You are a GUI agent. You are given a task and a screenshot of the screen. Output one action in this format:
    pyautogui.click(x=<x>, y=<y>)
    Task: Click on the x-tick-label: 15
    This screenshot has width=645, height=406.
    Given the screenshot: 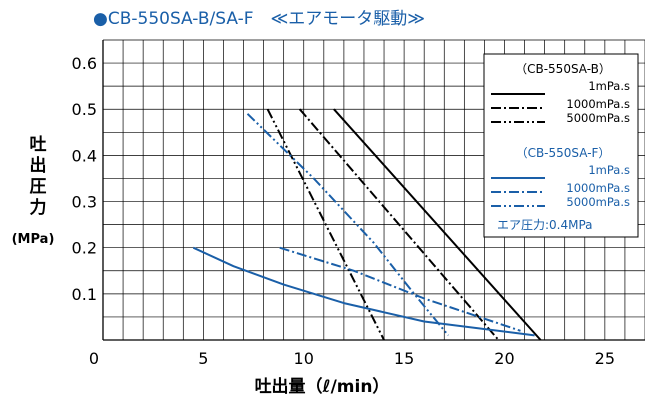 What is the action you would take?
    pyautogui.click(x=404, y=358)
    